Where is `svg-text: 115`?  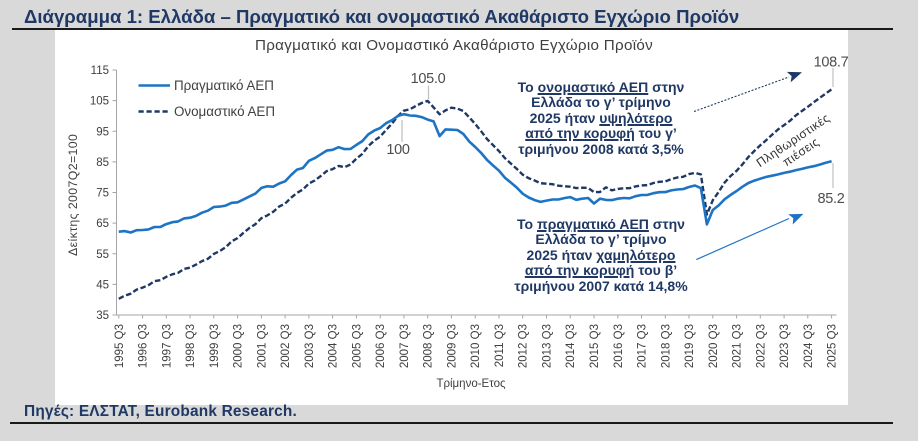
svg-text: 115 is located at coordinates (100, 71).